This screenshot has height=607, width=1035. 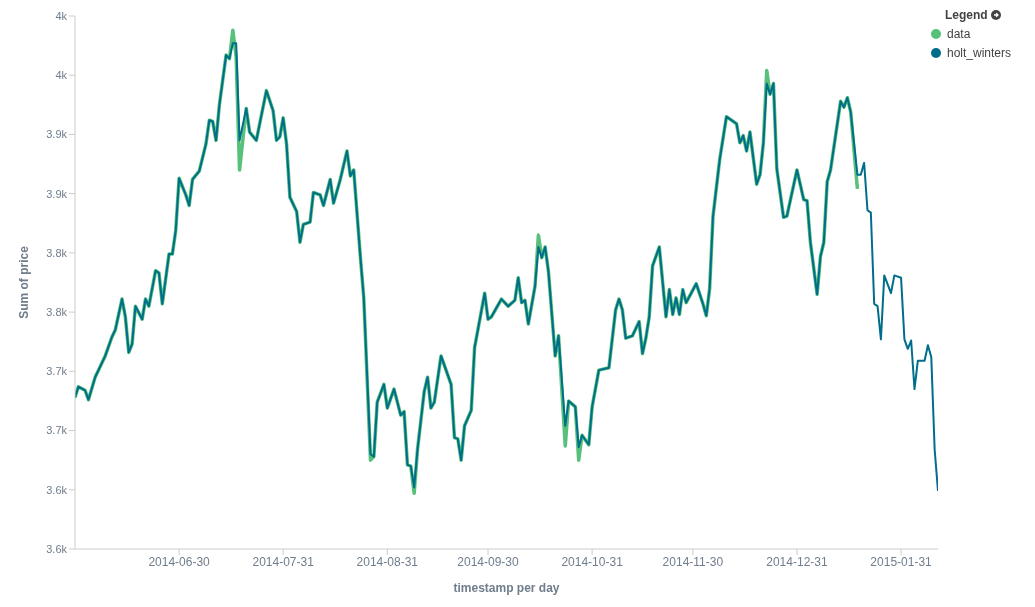 I want to click on x-tick-label: 2014-10-31, so click(x=592, y=561).